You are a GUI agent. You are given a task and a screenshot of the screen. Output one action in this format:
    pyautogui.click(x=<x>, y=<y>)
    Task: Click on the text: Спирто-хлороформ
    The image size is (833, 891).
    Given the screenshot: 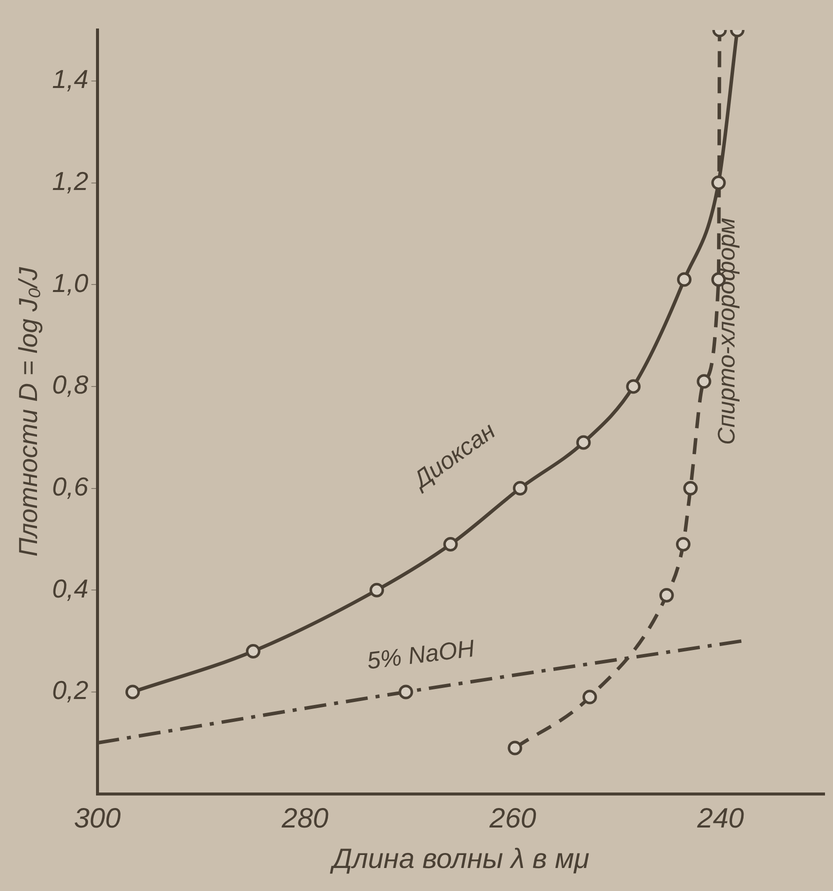 What is the action you would take?
    pyautogui.click(x=727, y=331)
    